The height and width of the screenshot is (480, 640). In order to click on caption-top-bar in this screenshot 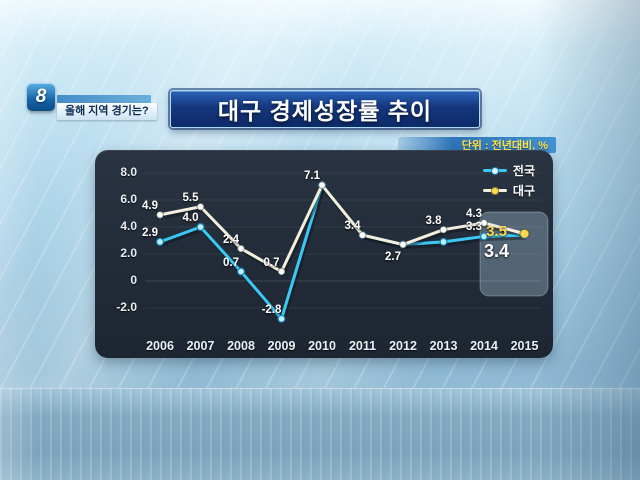, I will do `click(104, 99)`.